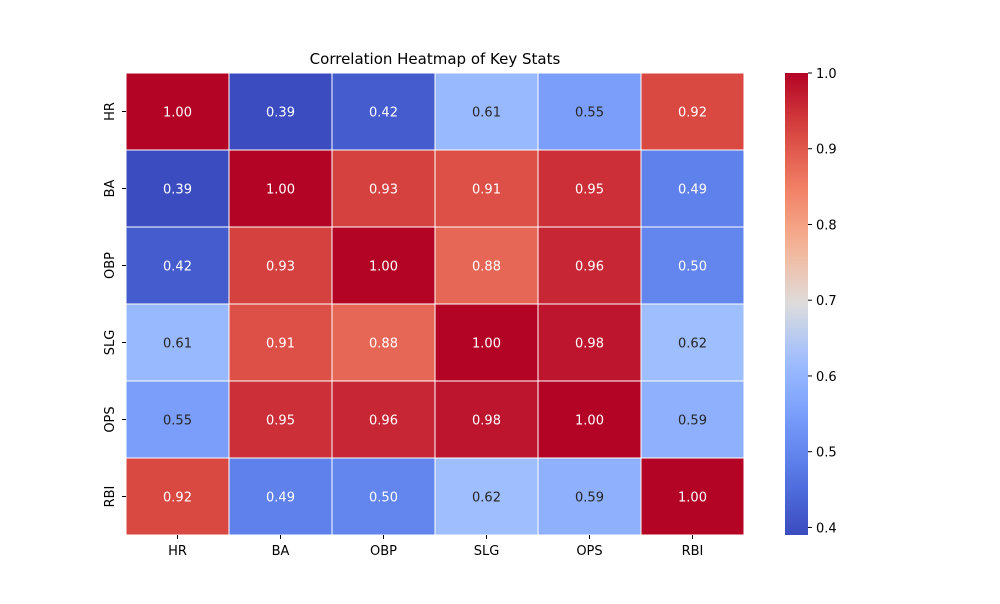 Image resolution: width=1000 pixels, height=604 pixels. What do you see at coordinates (114, 304) in the screenshot?
I see `y-axis: HR BA OBP SLG OPS RBI` at bounding box center [114, 304].